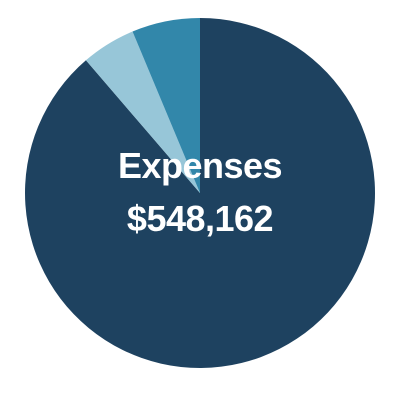 The width and height of the screenshot is (400, 400). What do you see at coordinates (200, 165) in the screenshot?
I see `chart-center-title: Expenses` at bounding box center [200, 165].